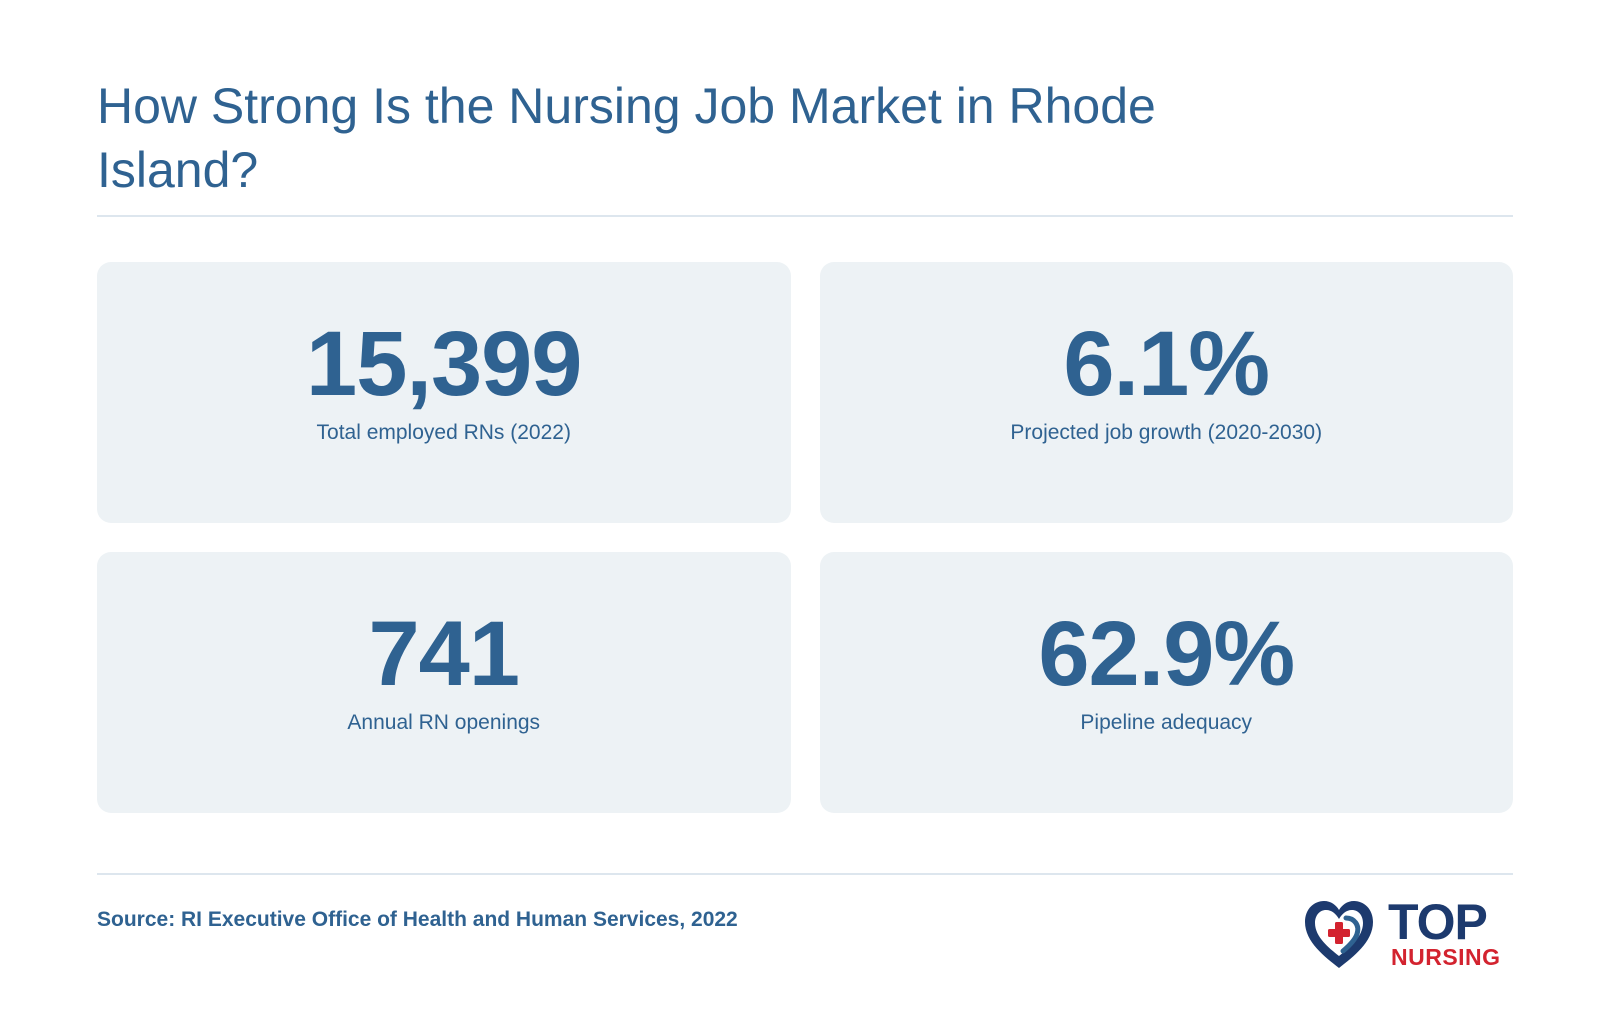  Describe the element at coordinates (805, 216) in the screenshot. I see `top-divider` at that location.